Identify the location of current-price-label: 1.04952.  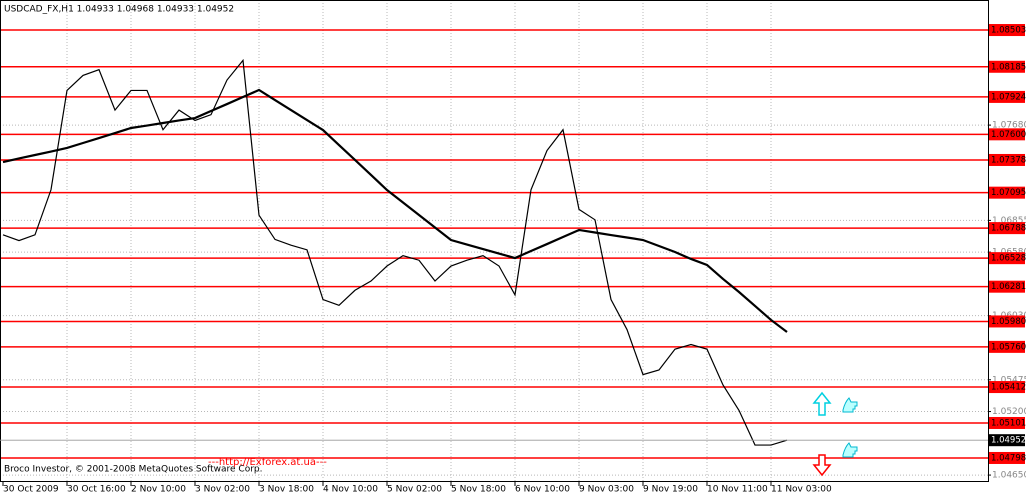
(1008, 441).